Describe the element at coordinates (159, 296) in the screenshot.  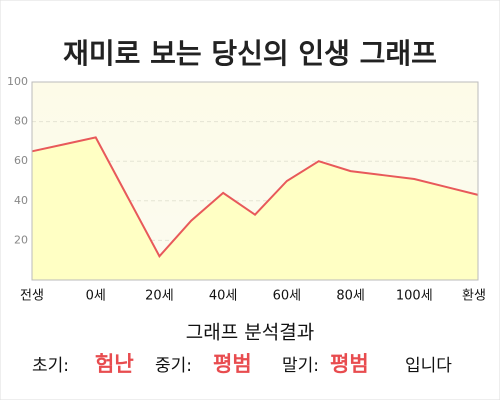
I see `x-tick-label: 20세` at that location.